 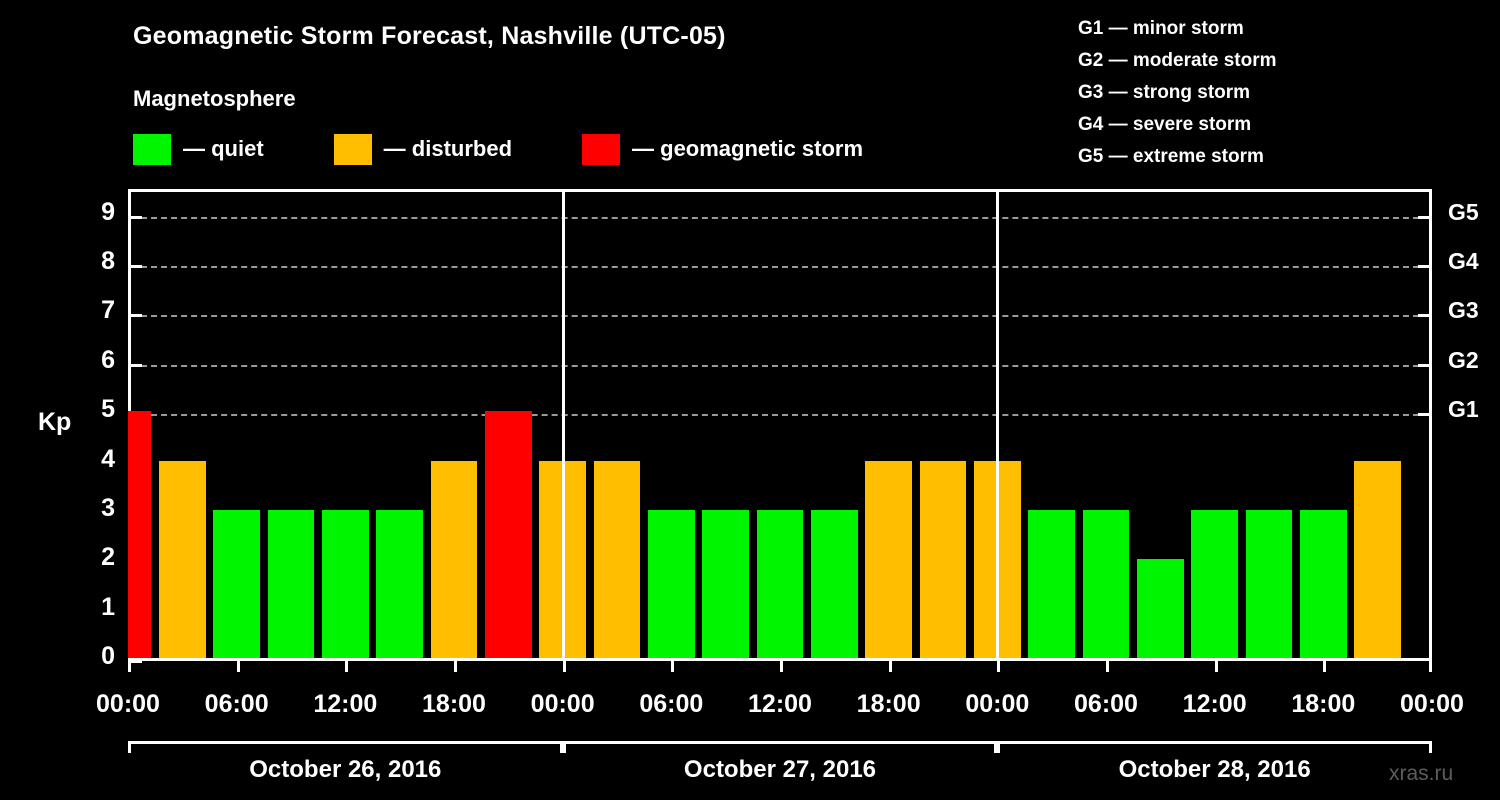 What do you see at coordinates (1421, 773) in the screenshot?
I see `watermark: xras.ru` at bounding box center [1421, 773].